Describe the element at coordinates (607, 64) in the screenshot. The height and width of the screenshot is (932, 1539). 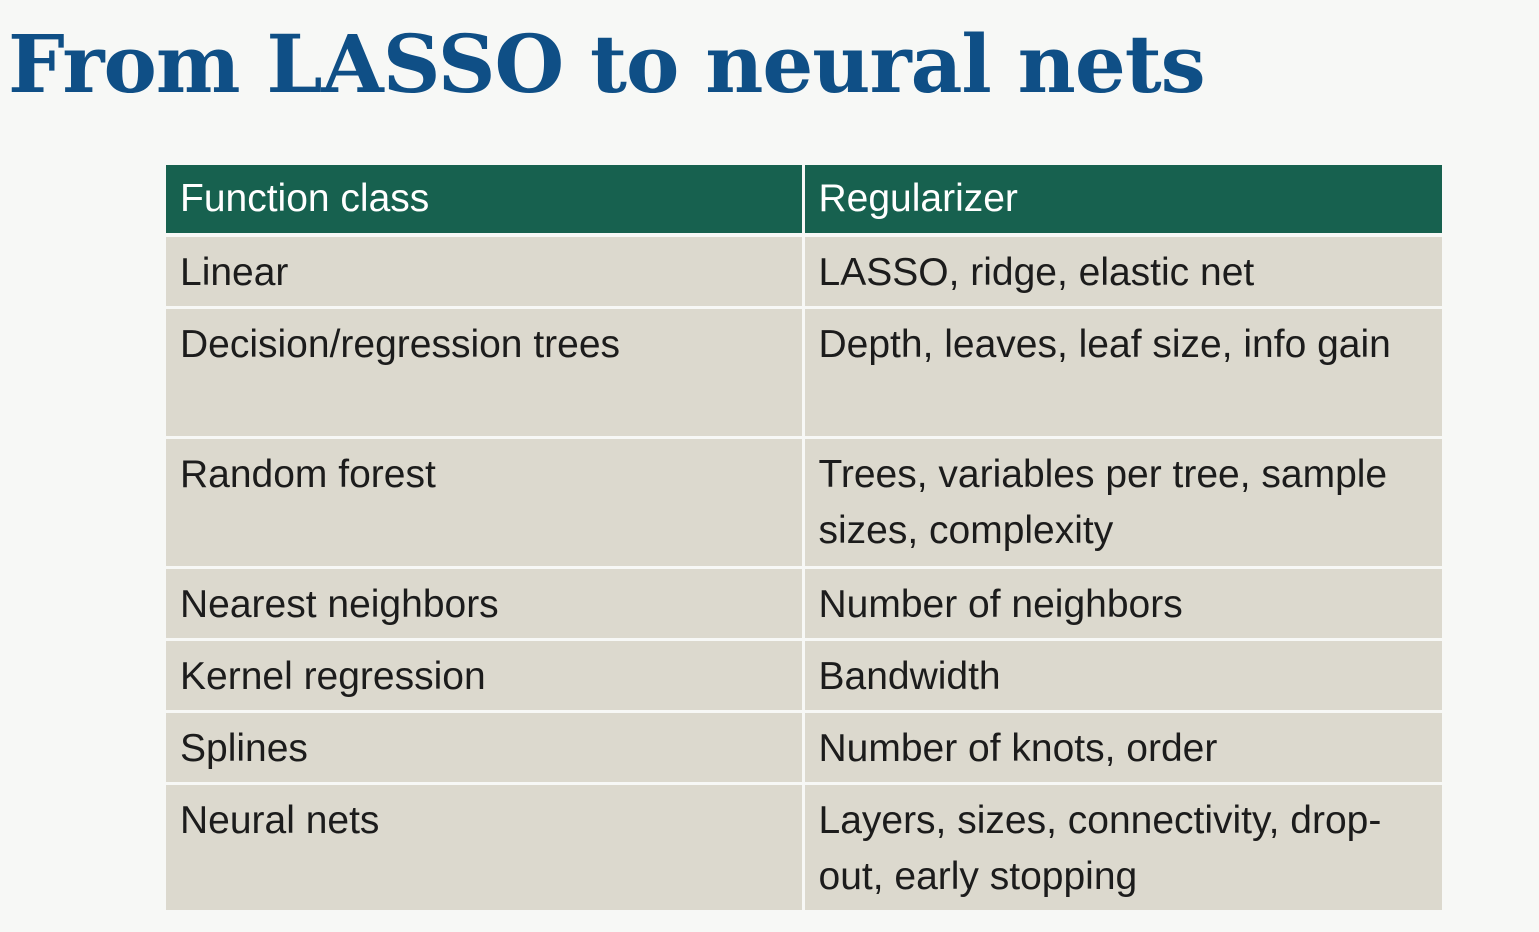
I see `slide-title: From LASSO to neural nets` at that location.